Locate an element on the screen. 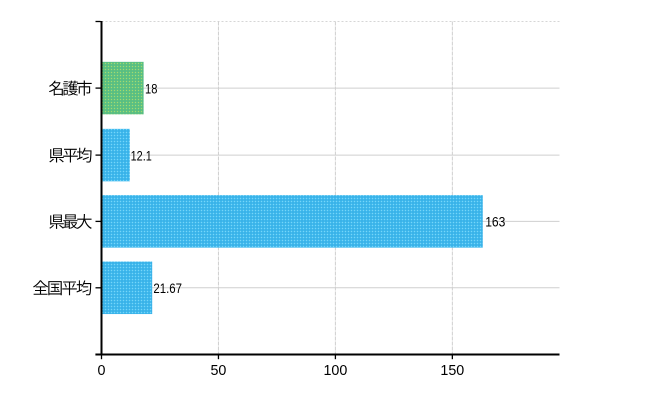 This screenshot has height=400, width=650. svg-text: 0 is located at coordinates (102, 371).